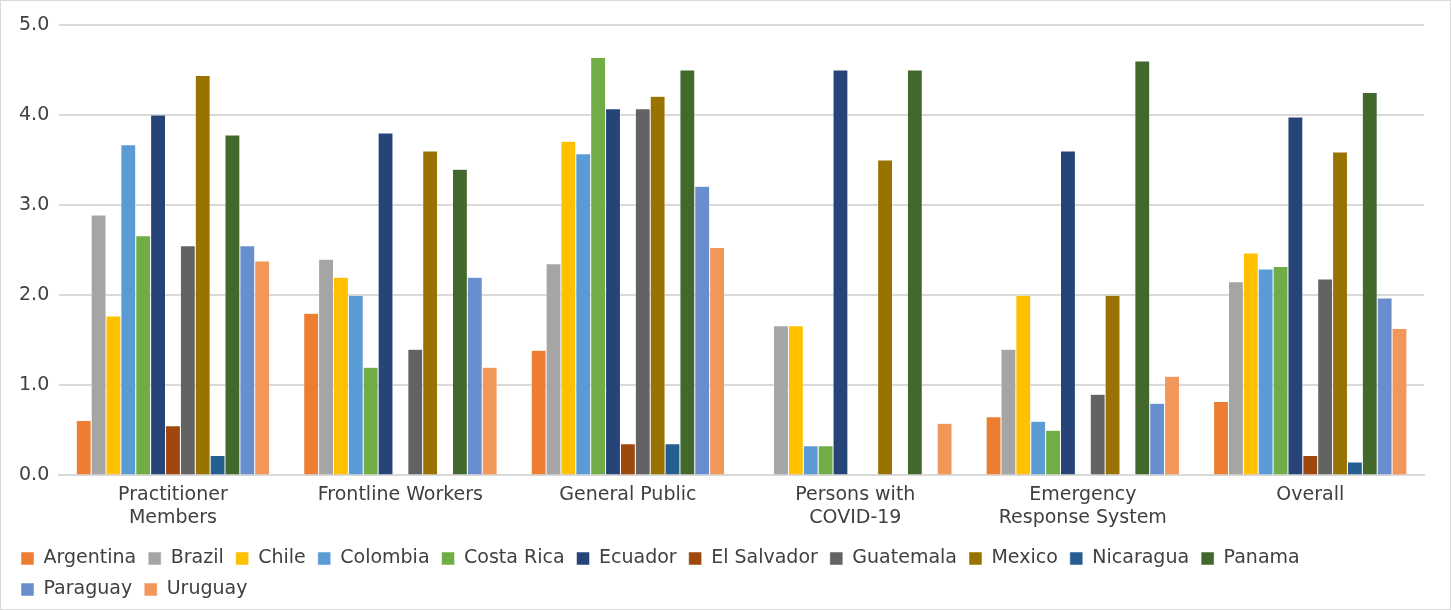 This screenshot has height=610, width=1451. Describe the element at coordinates (1082, 504) in the screenshot. I see `x-tick-label: Emergency Response System` at that location.